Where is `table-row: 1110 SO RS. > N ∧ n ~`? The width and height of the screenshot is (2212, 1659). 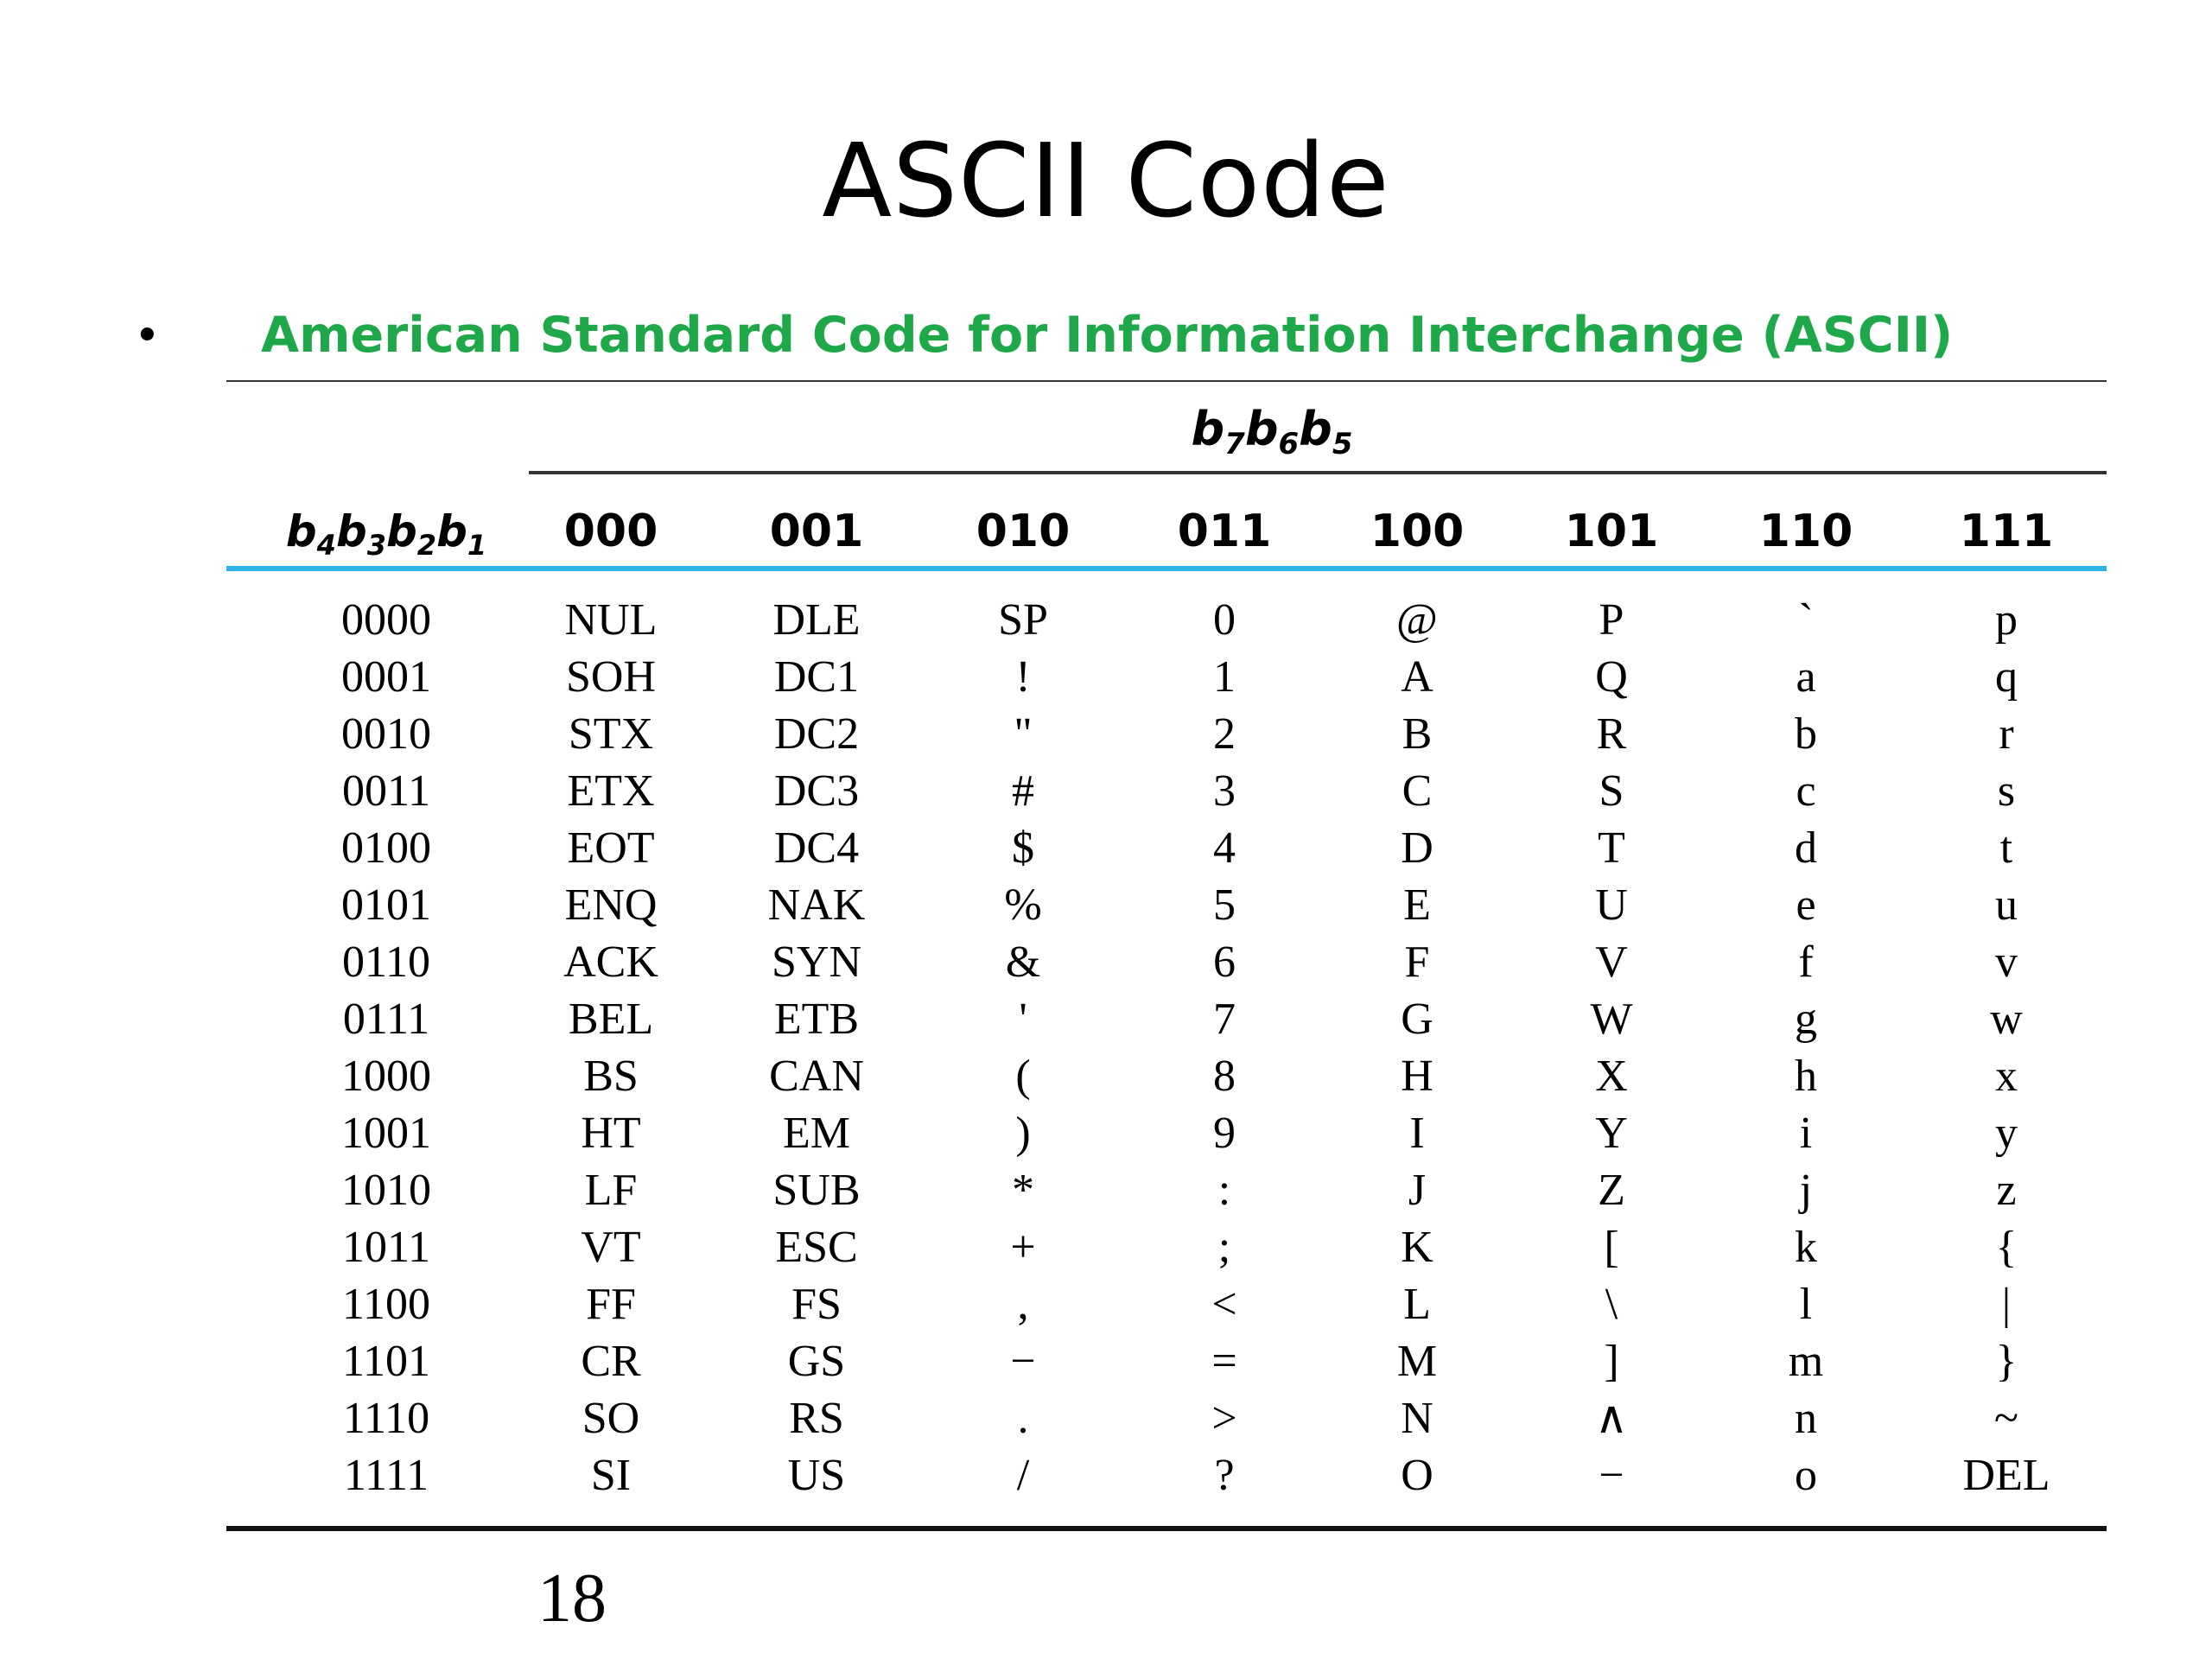 table-row: 1110 SO RS. > N ∧ n ~ is located at coordinates (1166, 1418).